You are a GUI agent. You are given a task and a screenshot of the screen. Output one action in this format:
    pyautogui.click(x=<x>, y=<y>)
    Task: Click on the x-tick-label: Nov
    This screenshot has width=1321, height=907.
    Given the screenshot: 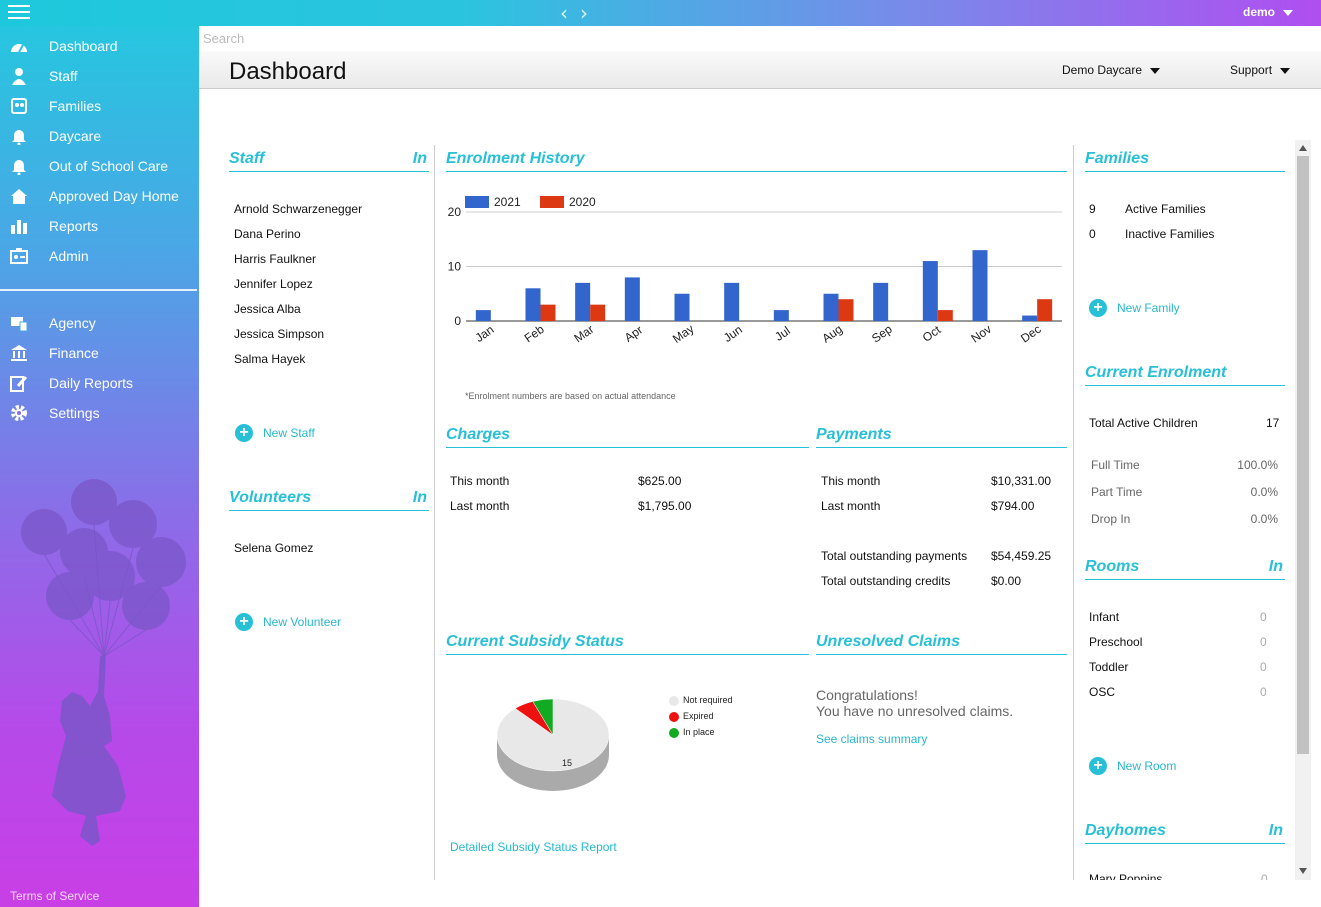 What is the action you would take?
    pyautogui.click(x=981, y=334)
    